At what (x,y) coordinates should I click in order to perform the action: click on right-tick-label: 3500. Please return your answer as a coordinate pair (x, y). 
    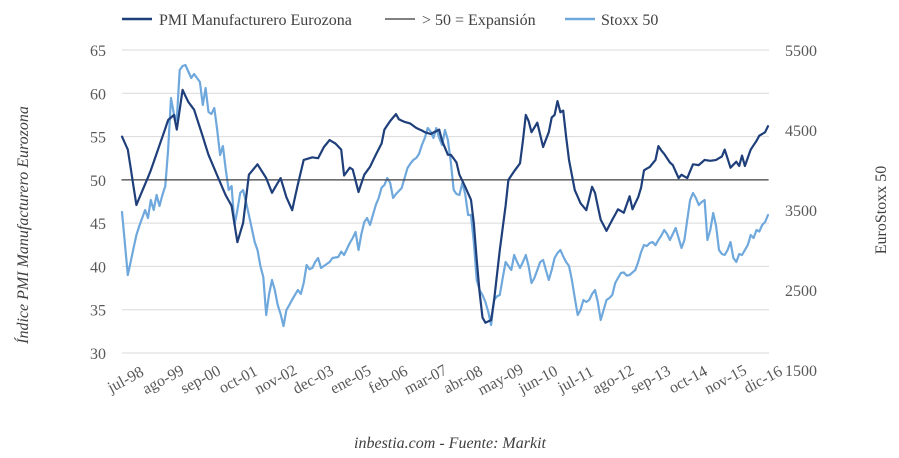
    Looking at the image, I should click on (801, 211).